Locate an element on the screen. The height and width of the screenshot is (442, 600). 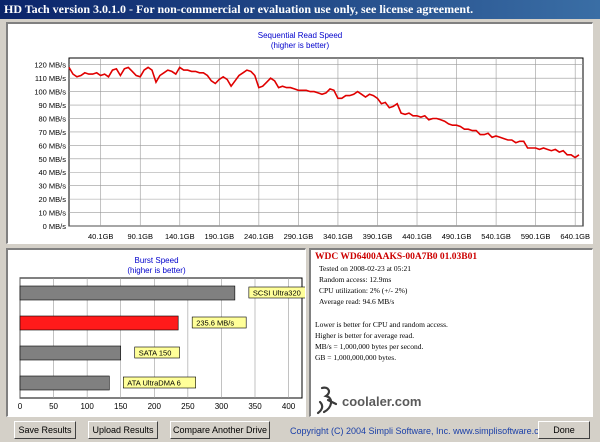
burst-bar-label: SCSI Ultra320 is located at coordinates (277, 293).